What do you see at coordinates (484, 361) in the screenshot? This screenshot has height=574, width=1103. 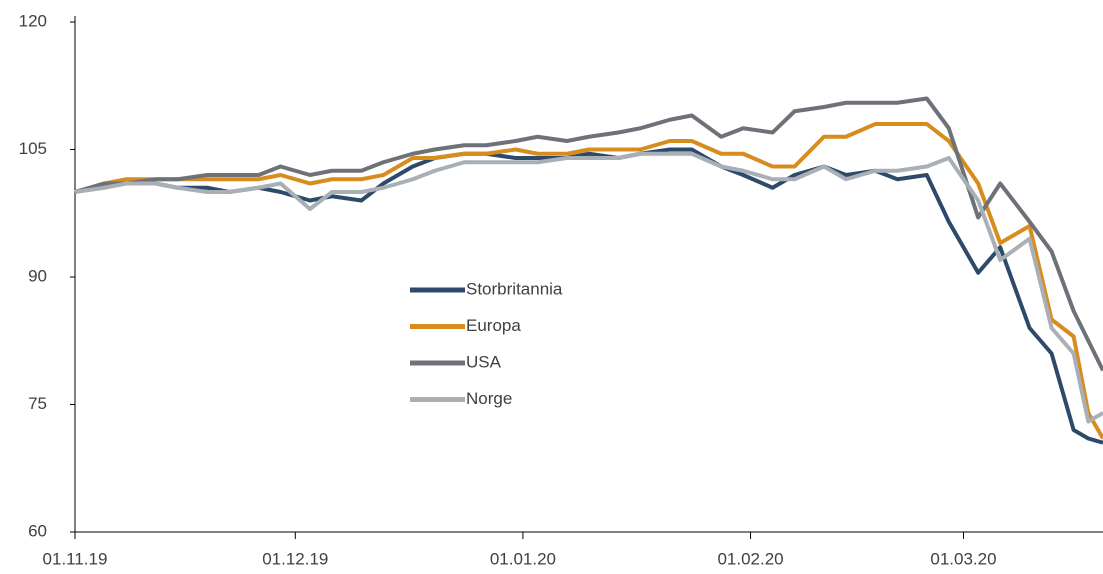 I see `legend-label: USA` at bounding box center [484, 361].